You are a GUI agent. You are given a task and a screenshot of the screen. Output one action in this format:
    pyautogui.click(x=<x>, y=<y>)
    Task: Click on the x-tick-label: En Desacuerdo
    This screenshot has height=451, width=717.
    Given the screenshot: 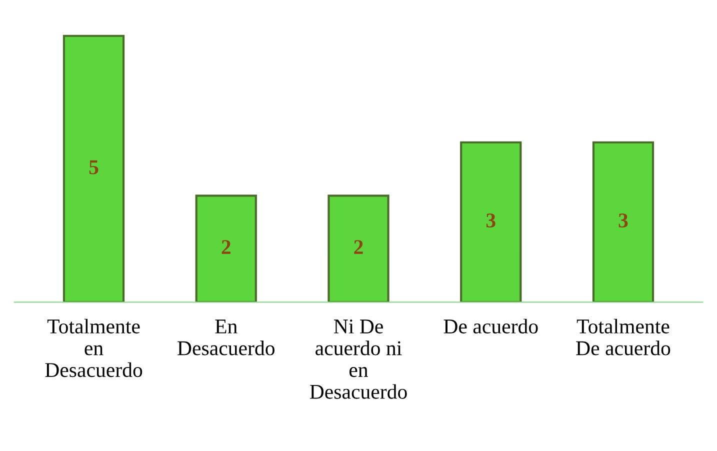 What is the action you would take?
    pyautogui.click(x=226, y=338)
    